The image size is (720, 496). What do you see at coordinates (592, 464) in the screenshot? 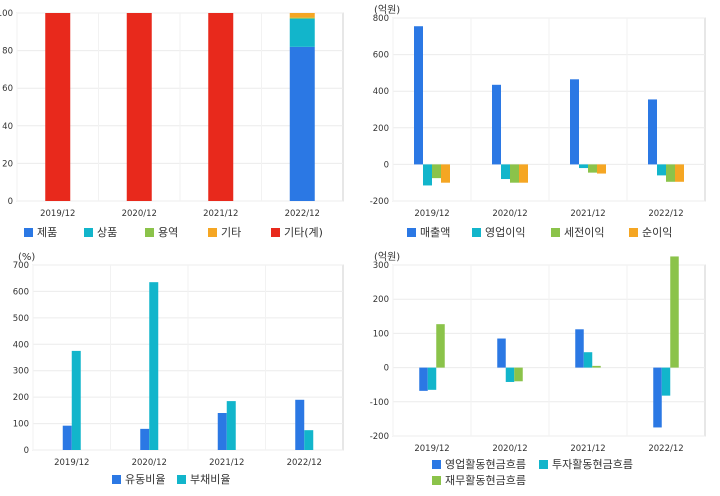
I see `legend-label: 투자활동현금흐름` at bounding box center [592, 464].